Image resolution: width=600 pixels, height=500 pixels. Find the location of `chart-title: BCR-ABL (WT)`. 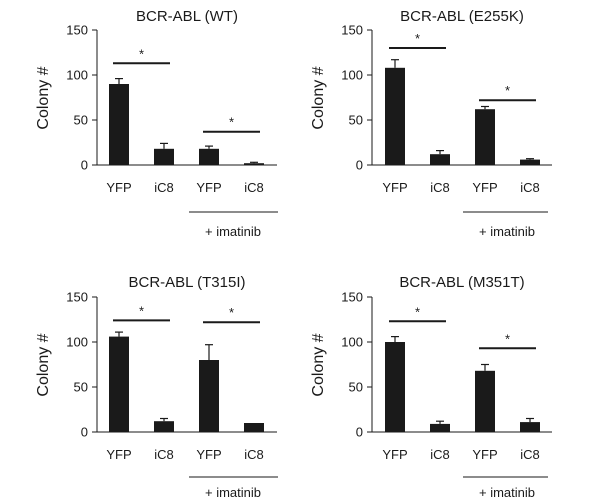

chart-title: BCR-ABL (WT) is located at coordinates (187, 16).